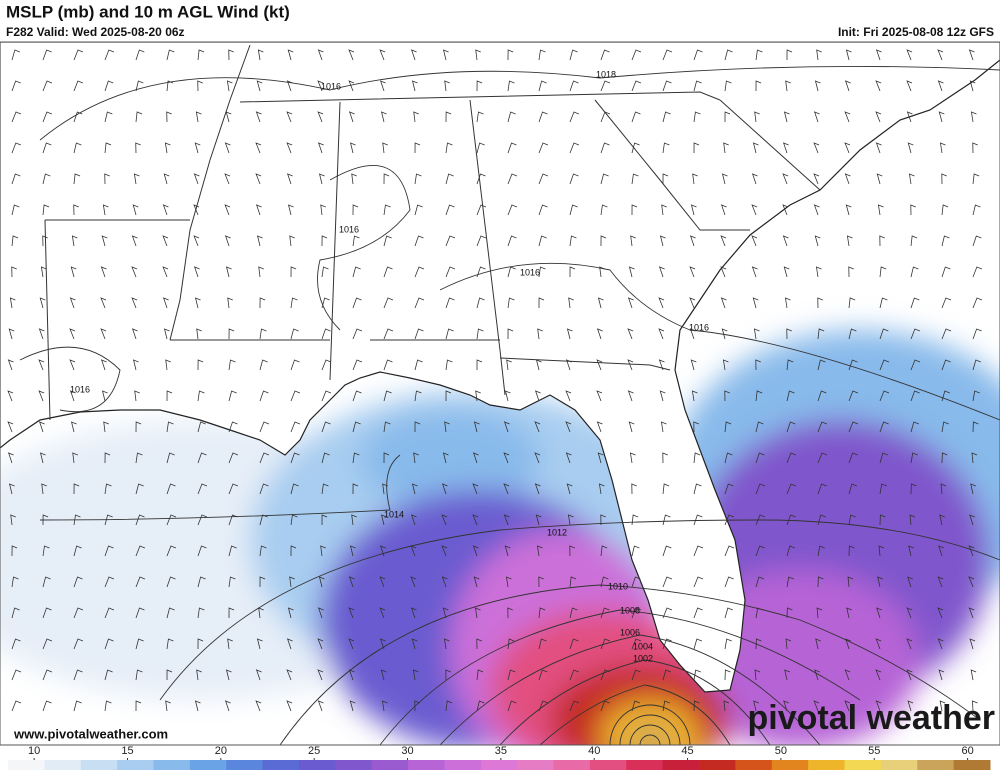 The width and height of the screenshot is (1000, 773). I want to click on isobar-label: 1016, so click(331, 86).